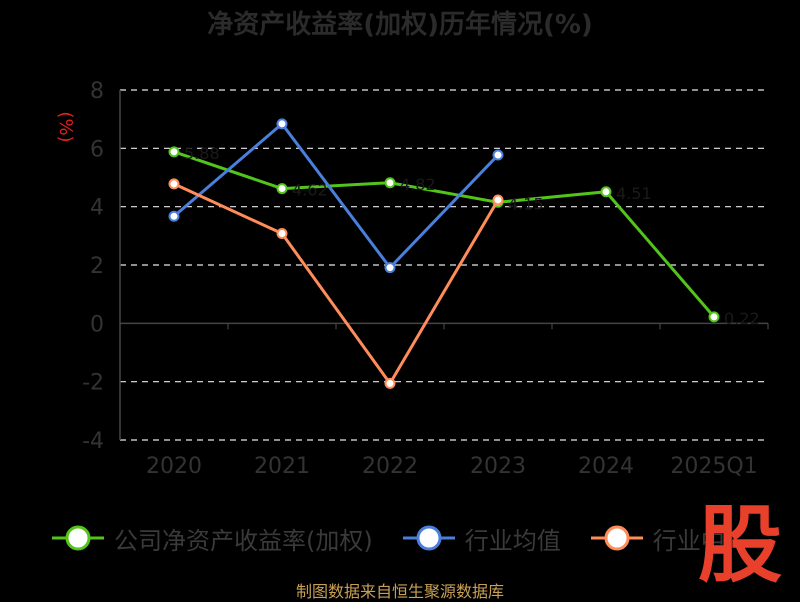 This screenshot has height=602, width=800. I want to click on legend-label-company: 公司净资产收益率(加权), so click(243, 540).